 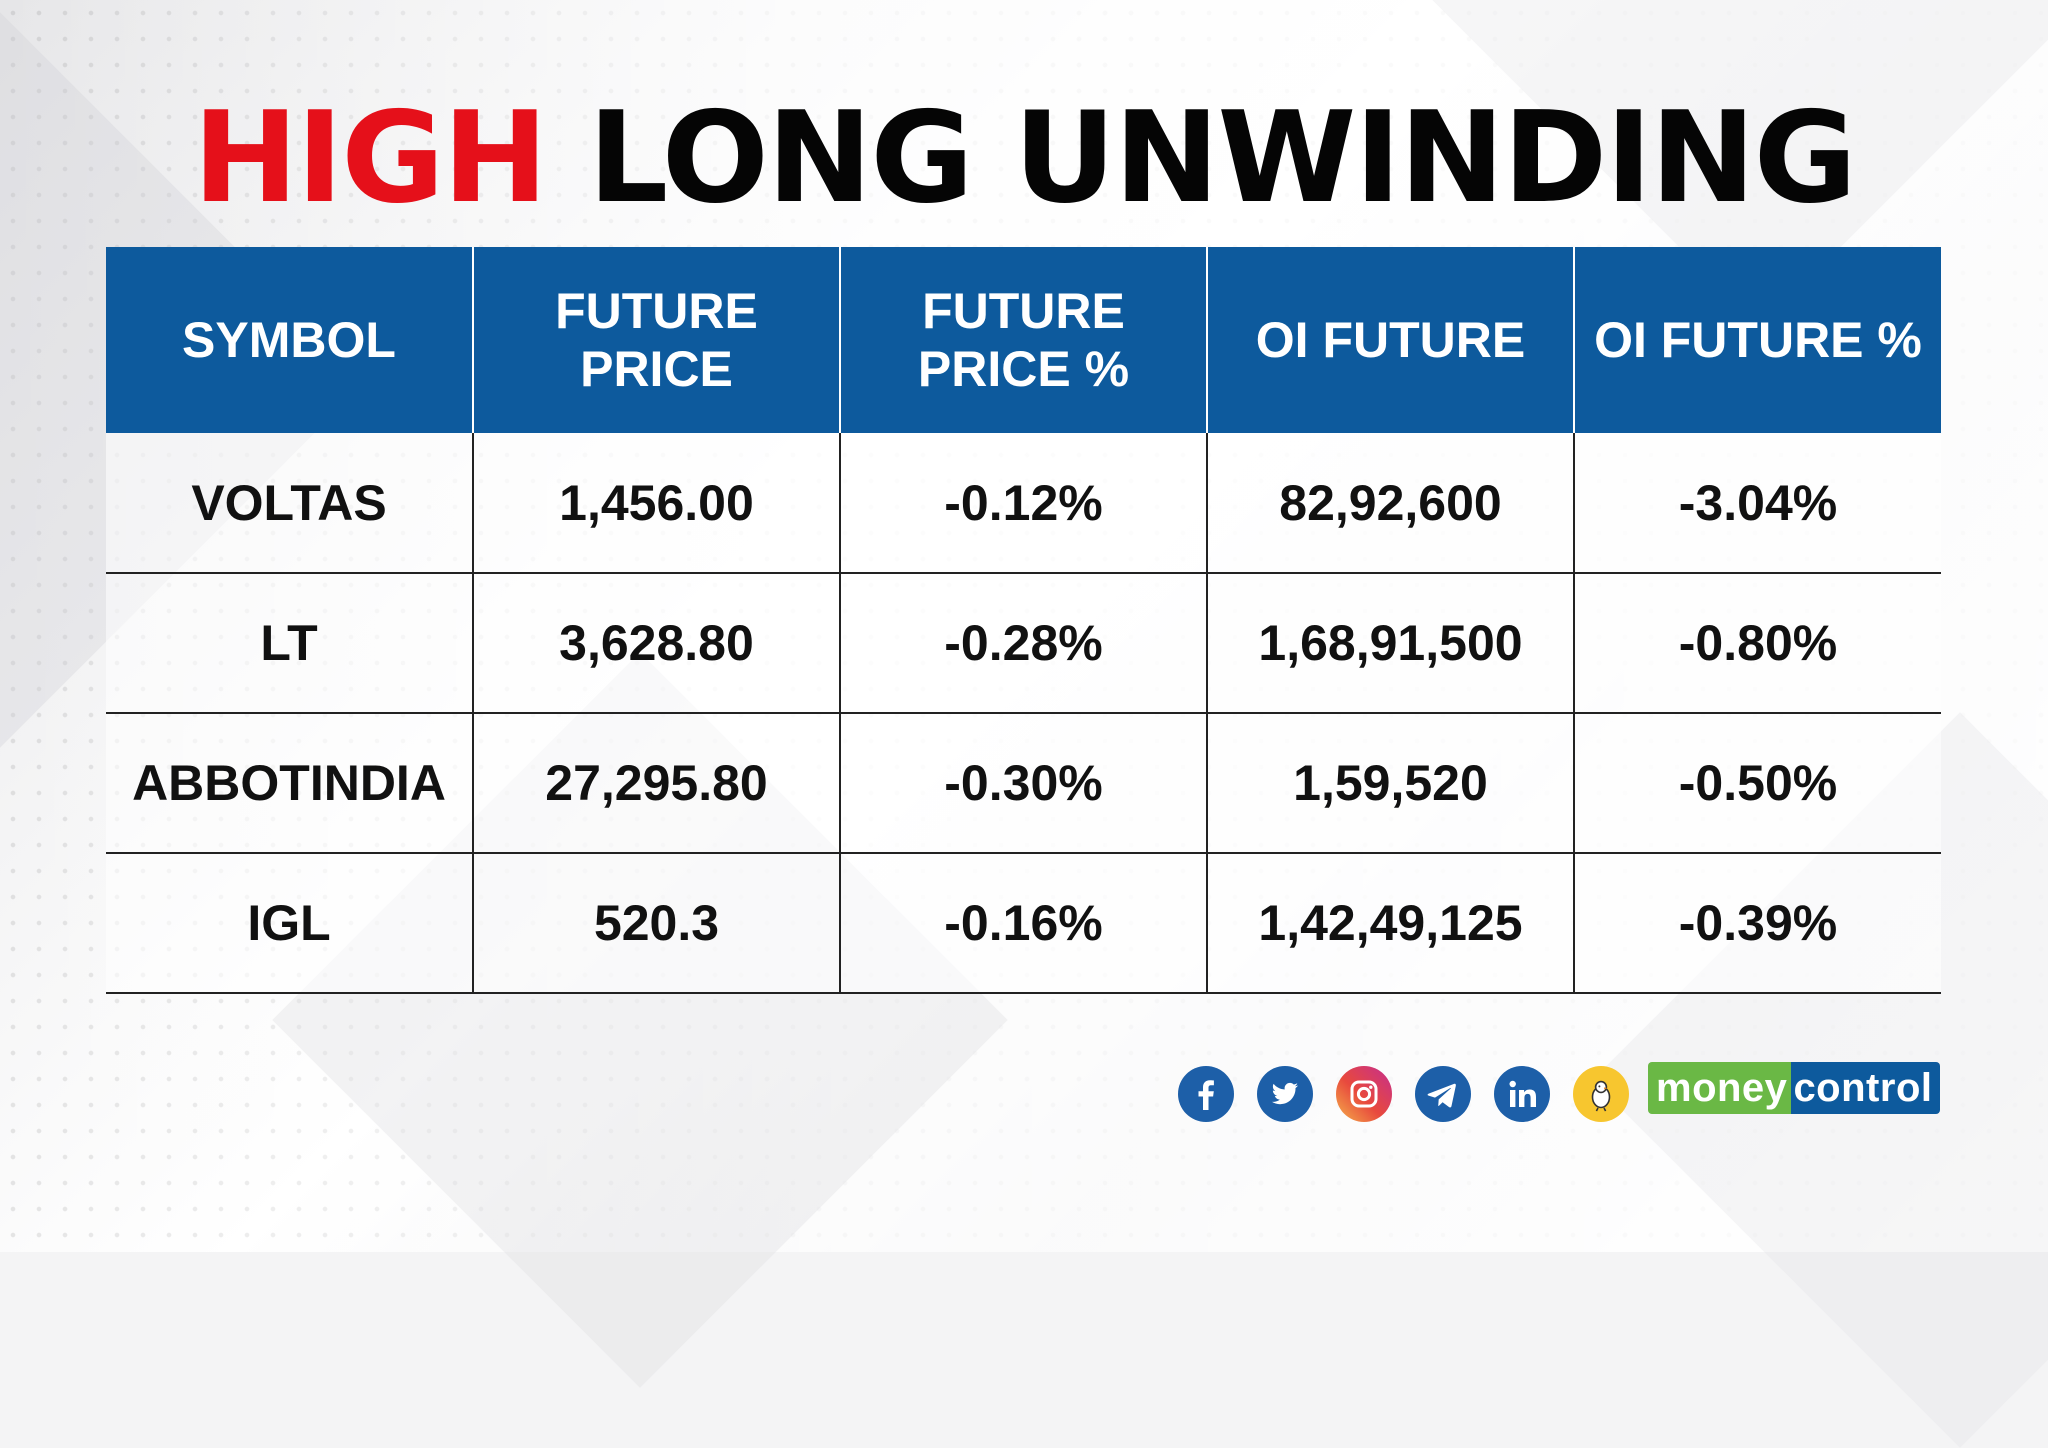 What do you see at coordinates (1757, 503) in the screenshot?
I see `table-cell: -3.04%` at bounding box center [1757, 503].